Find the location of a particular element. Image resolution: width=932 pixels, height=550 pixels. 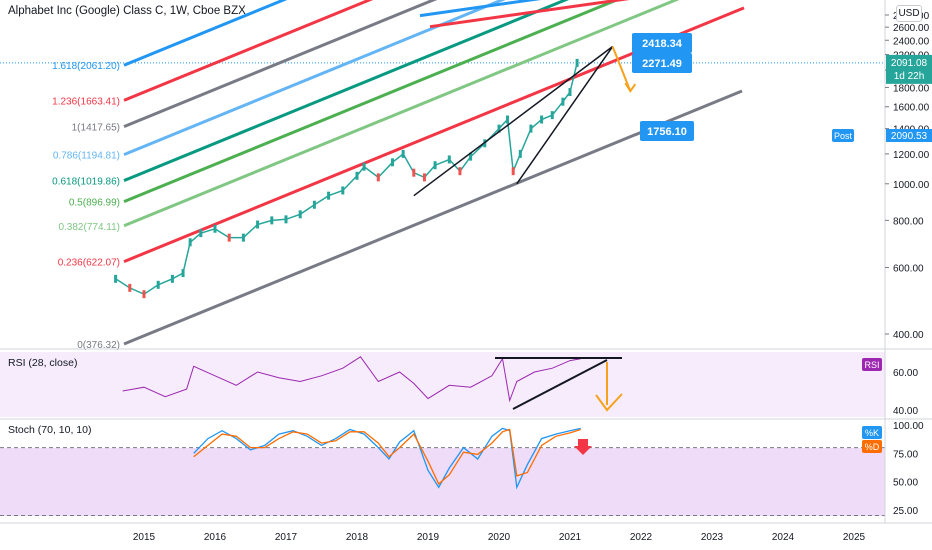

rsi-support-line is located at coordinates (560, 384).